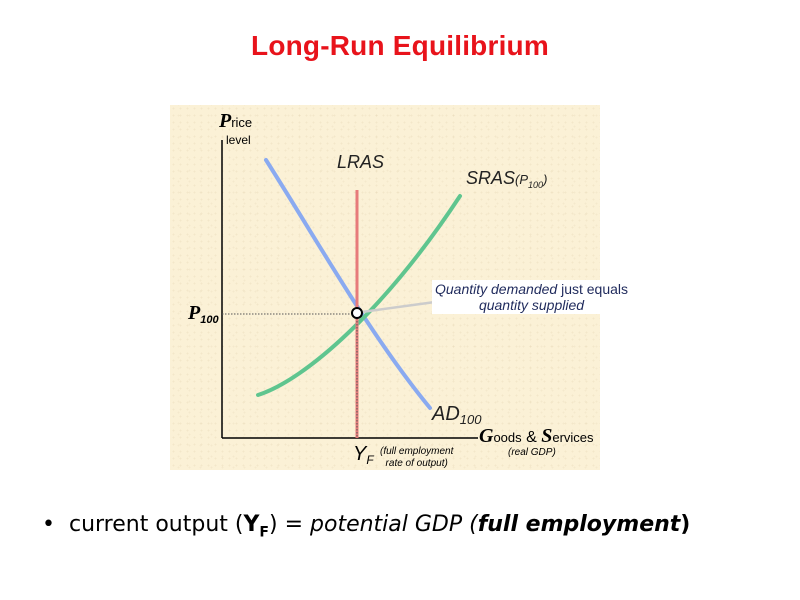 The width and height of the screenshot is (800, 600). Describe the element at coordinates (400, 45) in the screenshot. I see `page-title: Long-Run Equilibrium` at that location.